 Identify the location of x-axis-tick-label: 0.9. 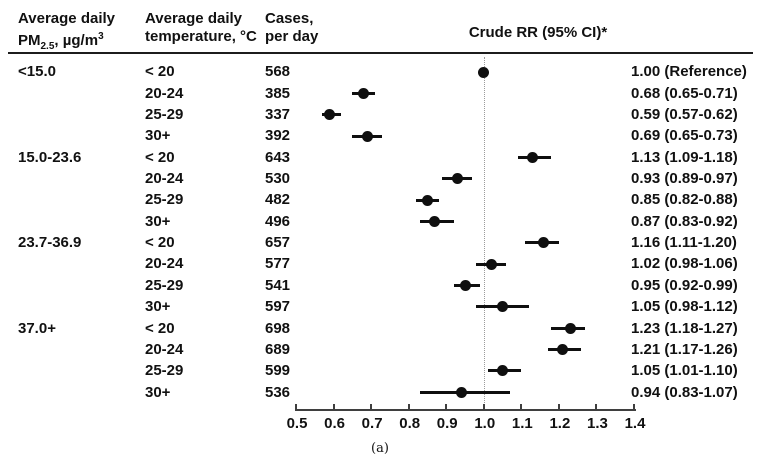
(447, 423).